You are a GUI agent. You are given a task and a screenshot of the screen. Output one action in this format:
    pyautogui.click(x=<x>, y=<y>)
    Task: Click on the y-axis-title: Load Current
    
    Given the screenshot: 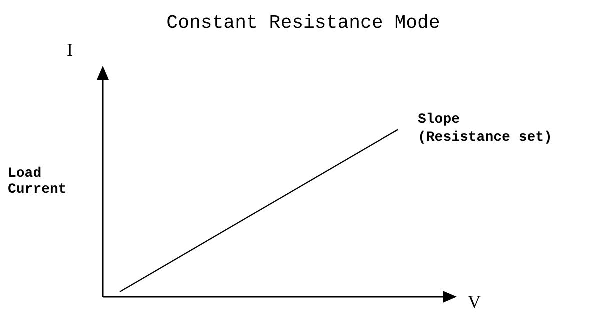 What is the action you would take?
    pyautogui.click(x=38, y=182)
    